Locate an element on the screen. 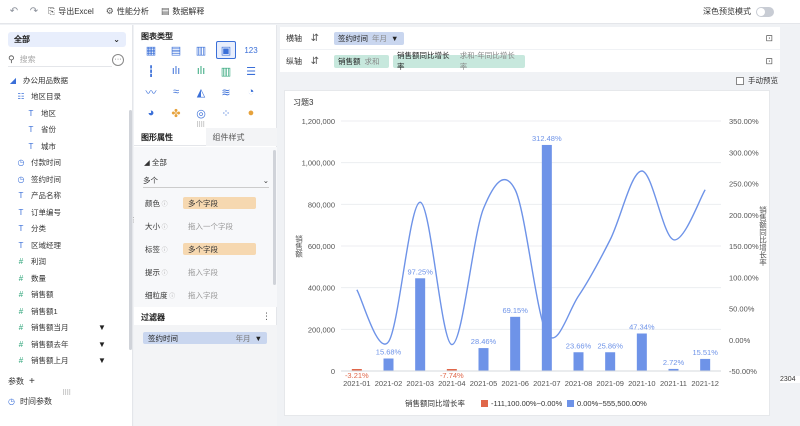  field-item: T 区域经理 is located at coordinates (66, 245).